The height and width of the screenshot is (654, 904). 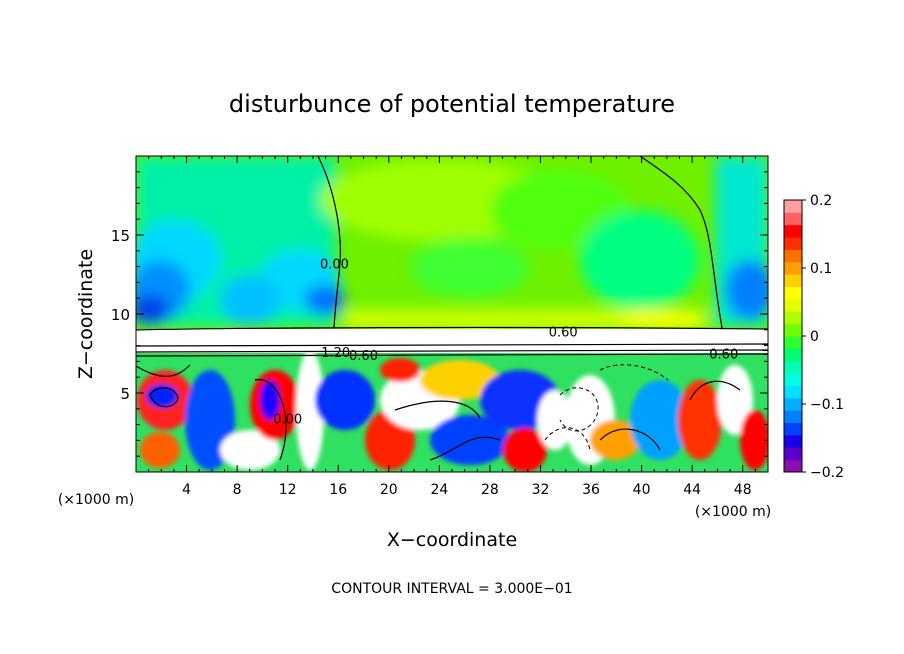 What do you see at coordinates (642, 490) in the screenshot?
I see `x-tick-label: 40` at bounding box center [642, 490].